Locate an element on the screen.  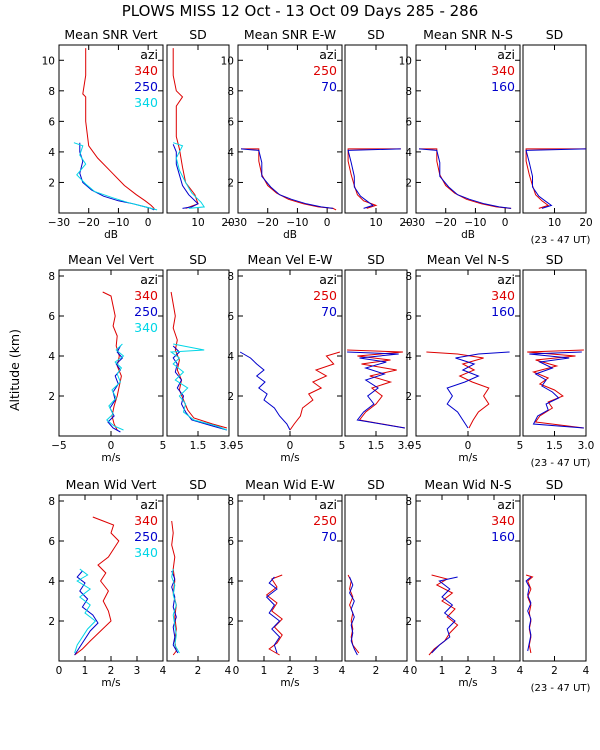
legend-entry: 70 is located at coordinates (329, 86).